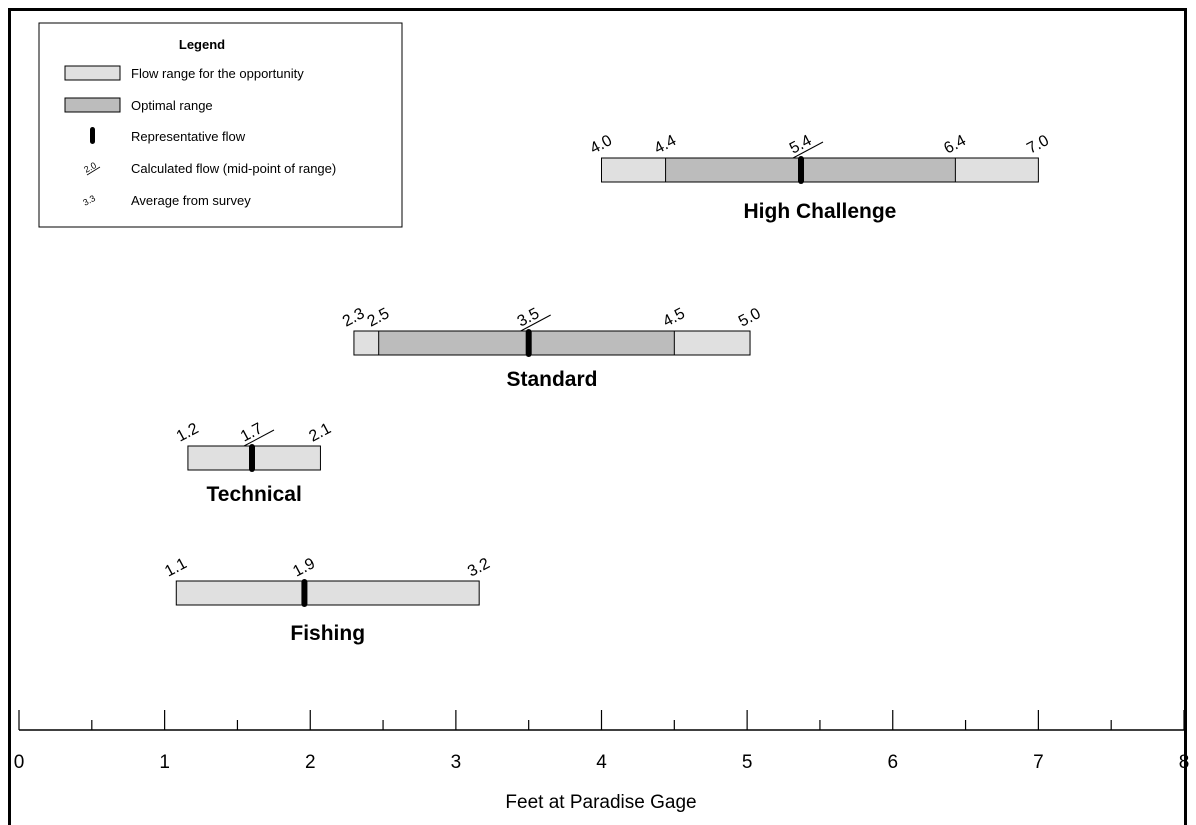 This screenshot has height=825, width=1196. Describe the element at coordinates (93, 171) in the screenshot. I see `legend-sample-calculated-underline` at that location.